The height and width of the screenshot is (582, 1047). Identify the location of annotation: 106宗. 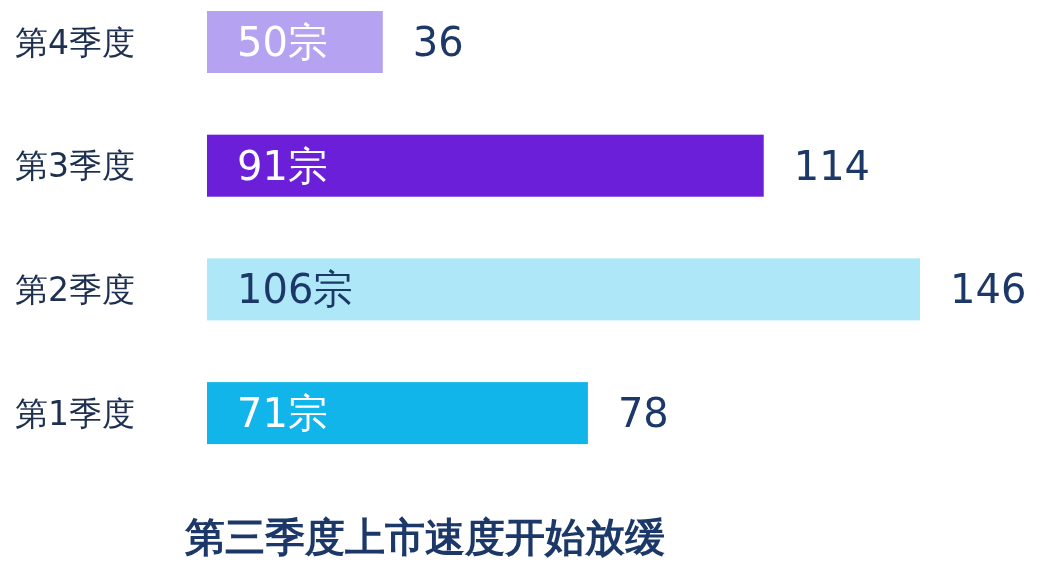
(295, 289).